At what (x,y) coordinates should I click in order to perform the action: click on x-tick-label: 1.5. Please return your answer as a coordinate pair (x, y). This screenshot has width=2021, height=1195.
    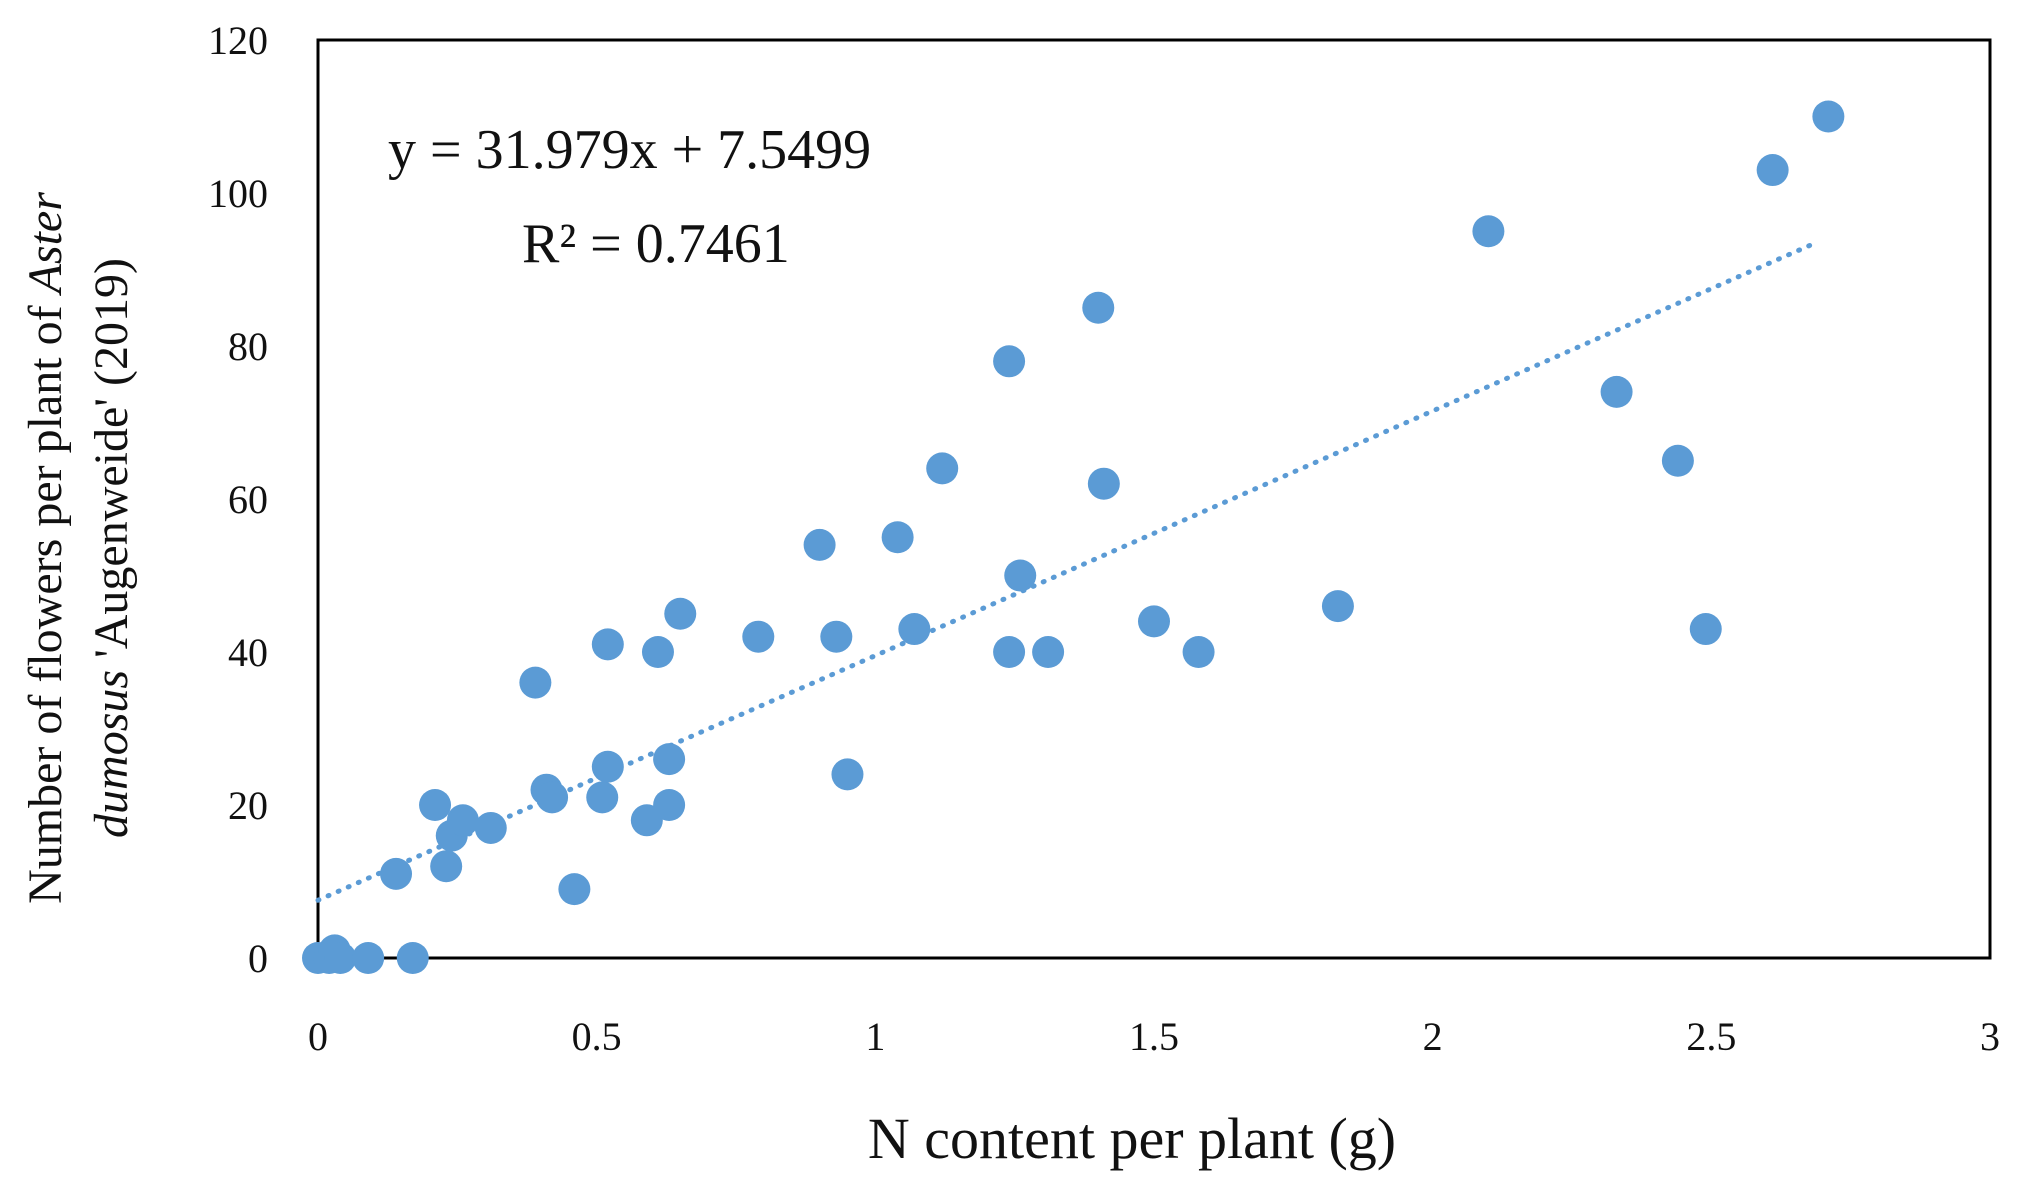
    Looking at the image, I should click on (1154, 1036).